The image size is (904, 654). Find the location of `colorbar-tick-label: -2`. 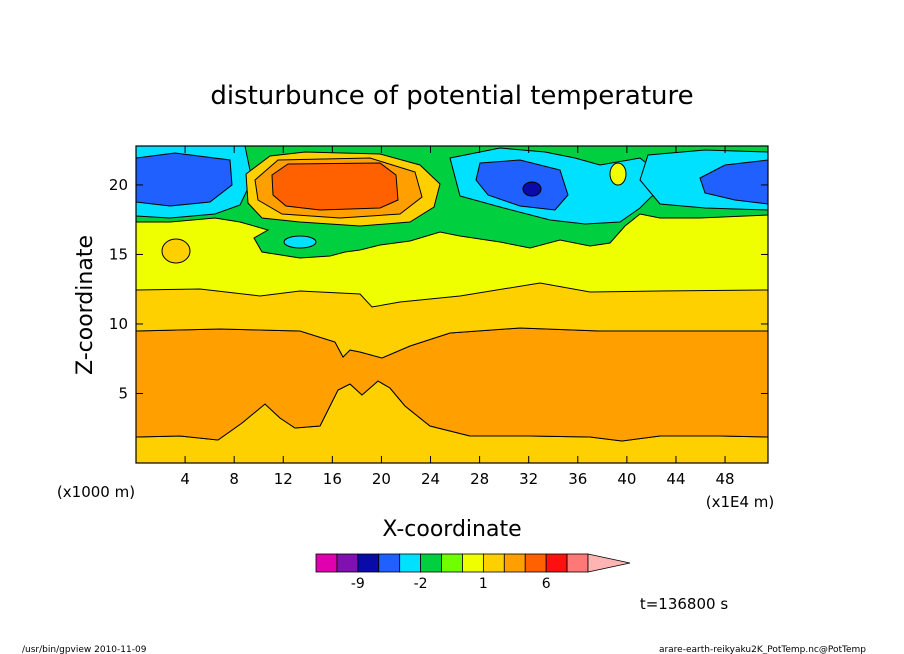

colorbar-tick-label: -2 is located at coordinates (421, 584).